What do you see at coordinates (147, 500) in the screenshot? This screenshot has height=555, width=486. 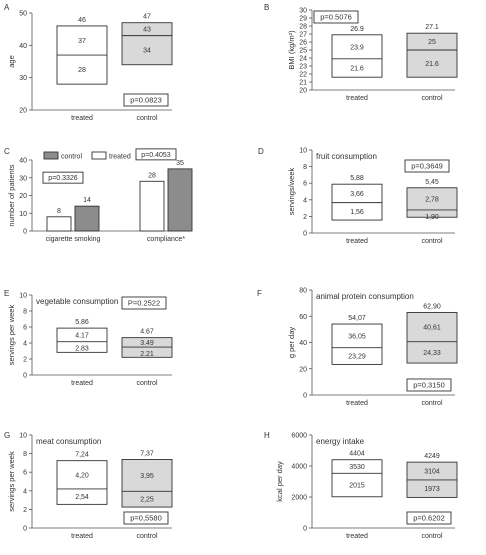 I see `q1-label: 2,25` at bounding box center [147, 500].